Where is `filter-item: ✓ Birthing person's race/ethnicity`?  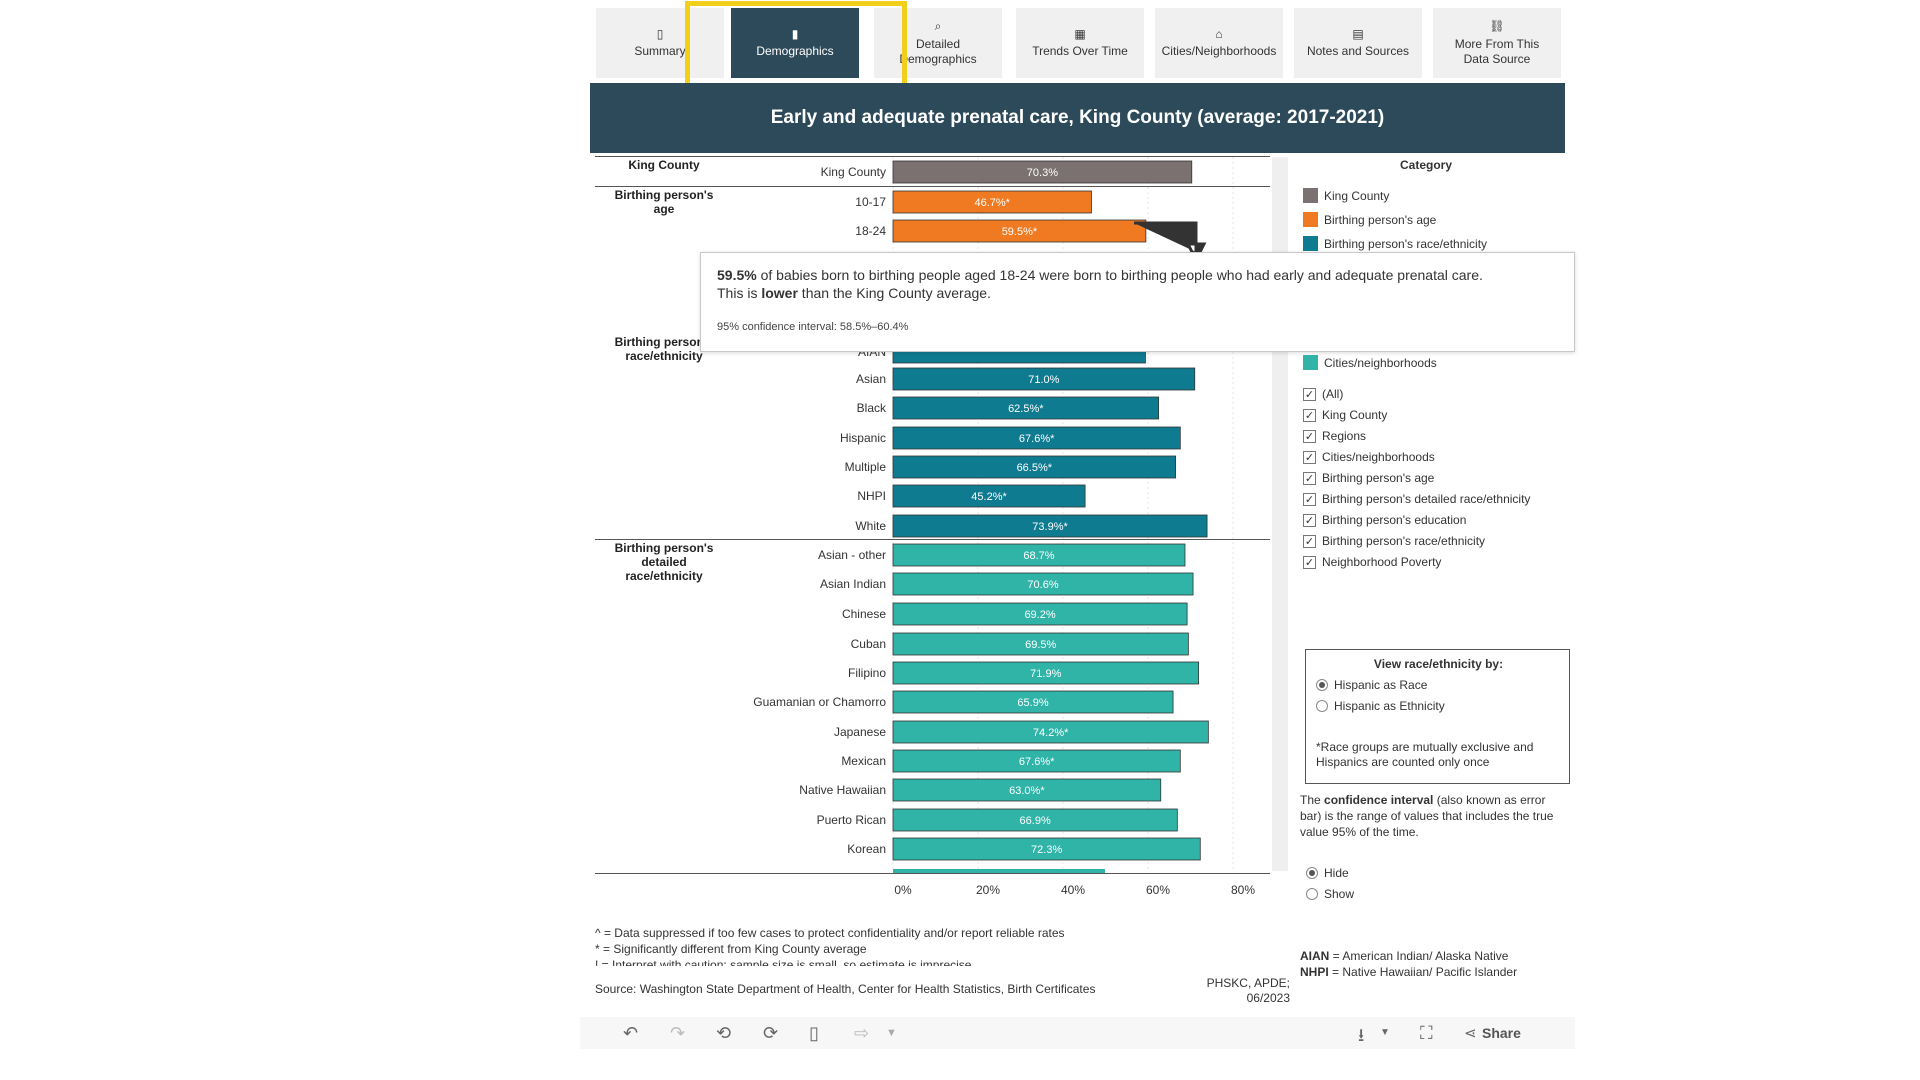 filter-item: ✓ Birthing person's race/ethnicity is located at coordinates (1394, 541).